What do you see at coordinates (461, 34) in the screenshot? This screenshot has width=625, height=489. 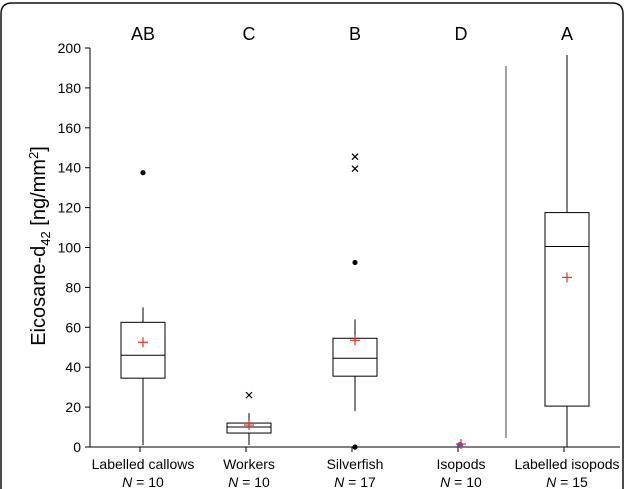 I see `significance-letter: D` at bounding box center [461, 34].